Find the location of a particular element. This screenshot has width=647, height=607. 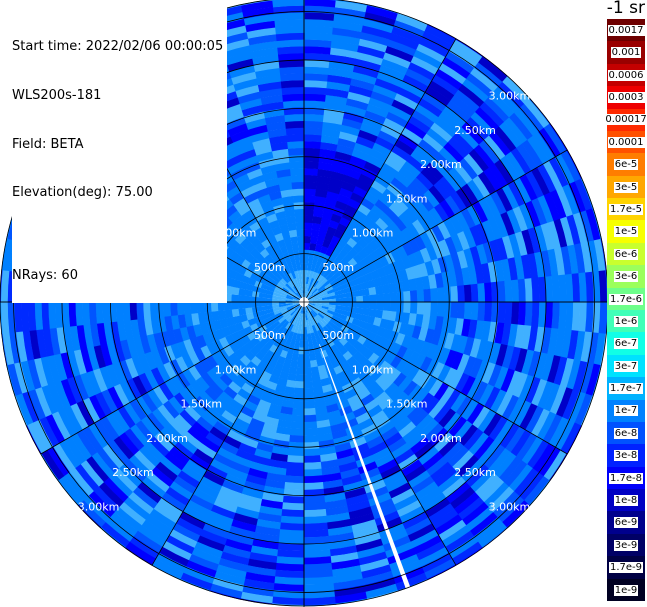

colorbar-level-label: 3e-5 is located at coordinates (626, 187).